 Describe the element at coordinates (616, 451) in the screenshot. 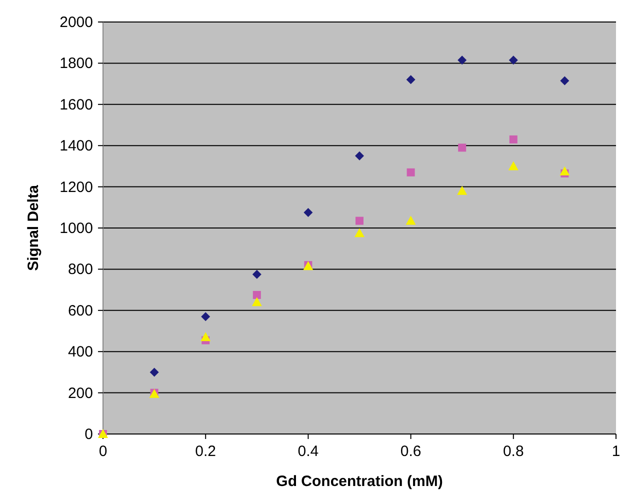

I see `x-tick-label: 1` at that location.